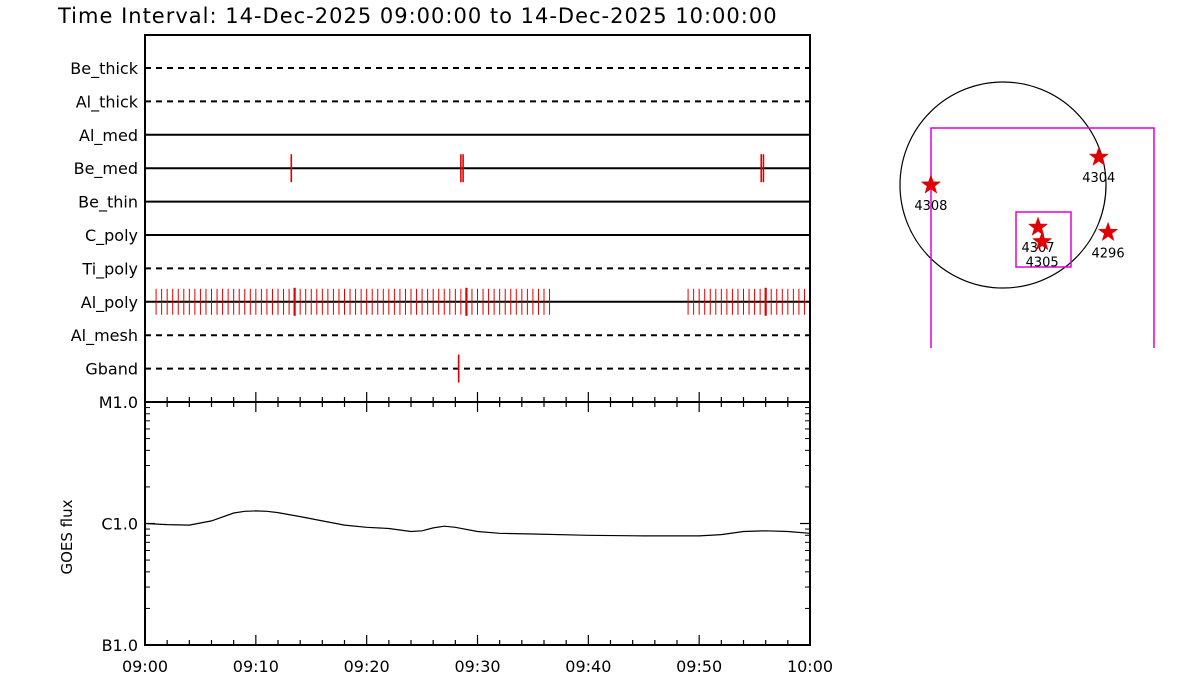 The width and height of the screenshot is (1200, 700). What do you see at coordinates (108, 136) in the screenshot?
I see `filter-label: Al_med` at bounding box center [108, 136].